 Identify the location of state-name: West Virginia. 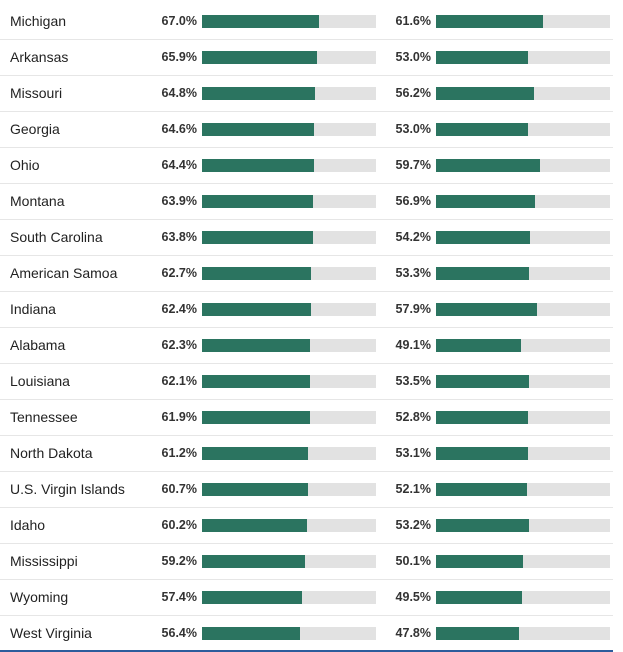
(51, 633).